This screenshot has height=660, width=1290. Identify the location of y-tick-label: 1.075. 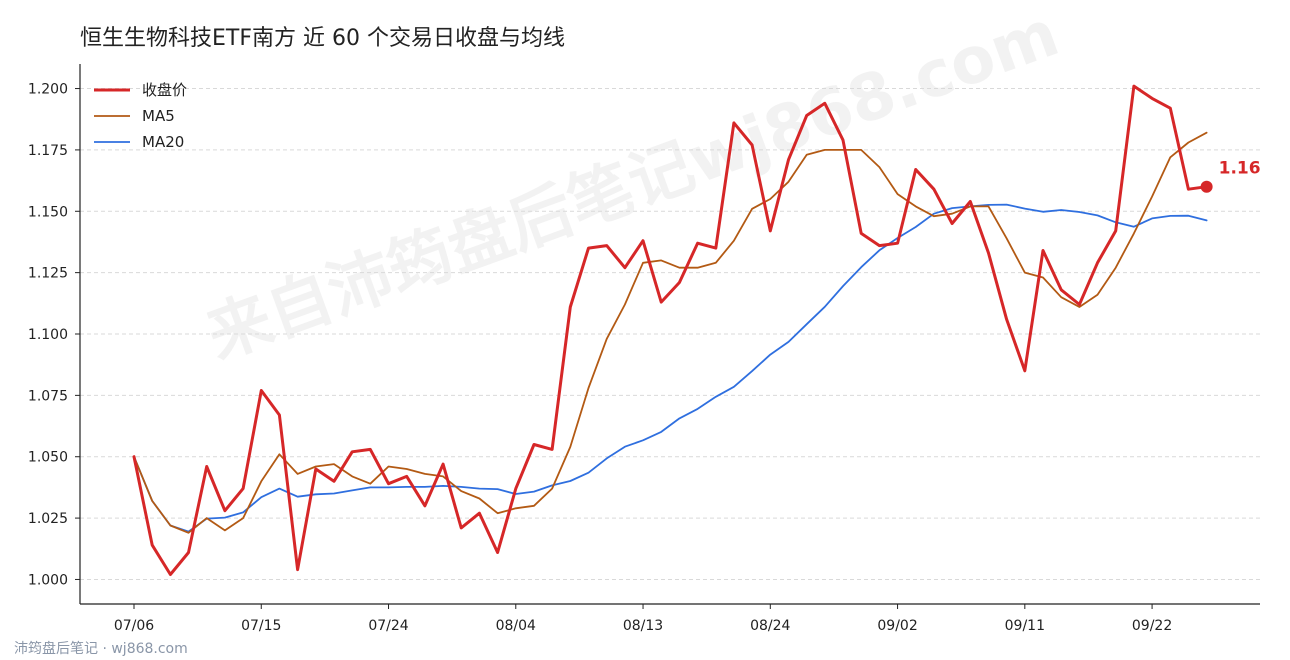
(48, 396).